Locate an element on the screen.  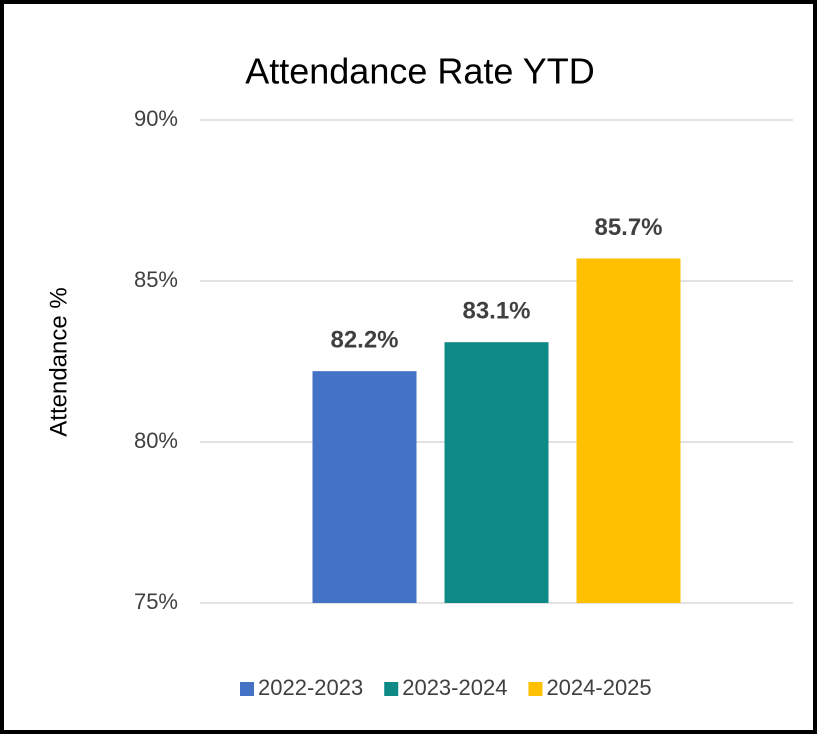
data-label: 85.7% is located at coordinates (628, 227).